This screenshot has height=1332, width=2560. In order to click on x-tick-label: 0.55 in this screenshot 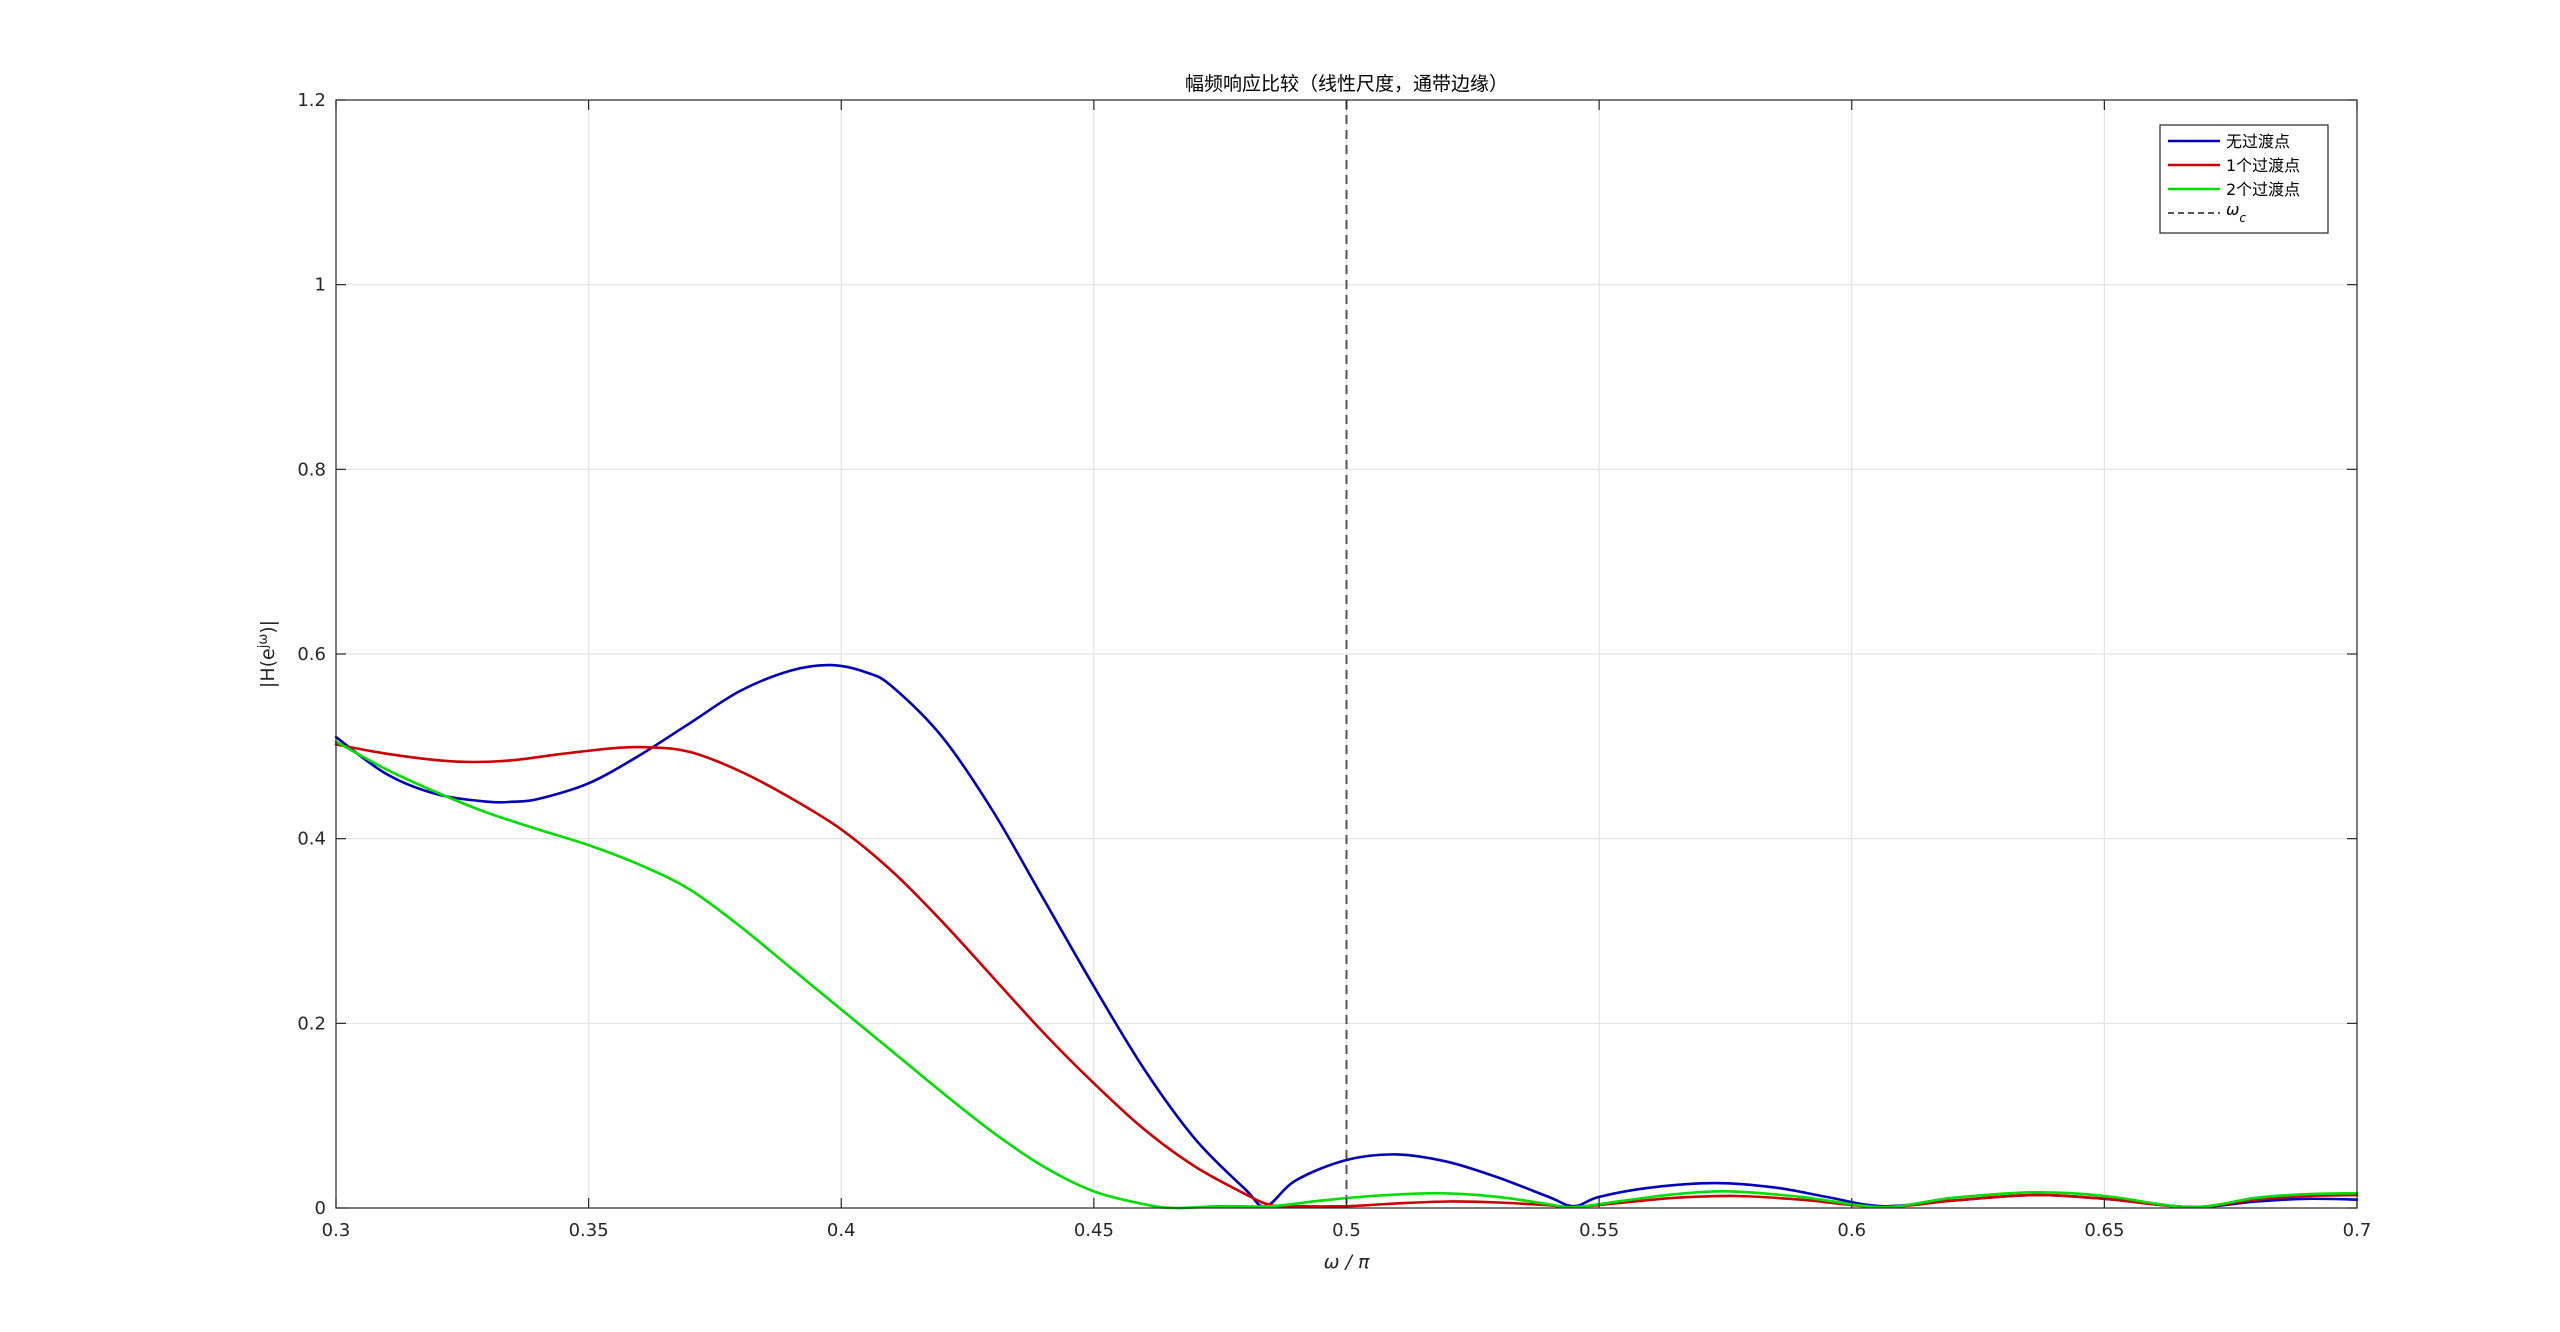, I will do `click(1599, 1230)`.